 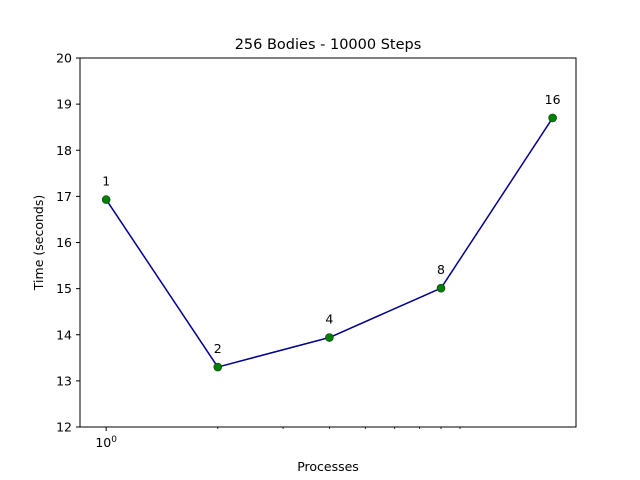 What do you see at coordinates (64, 150) in the screenshot?
I see `y-tick-label: 18` at bounding box center [64, 150].